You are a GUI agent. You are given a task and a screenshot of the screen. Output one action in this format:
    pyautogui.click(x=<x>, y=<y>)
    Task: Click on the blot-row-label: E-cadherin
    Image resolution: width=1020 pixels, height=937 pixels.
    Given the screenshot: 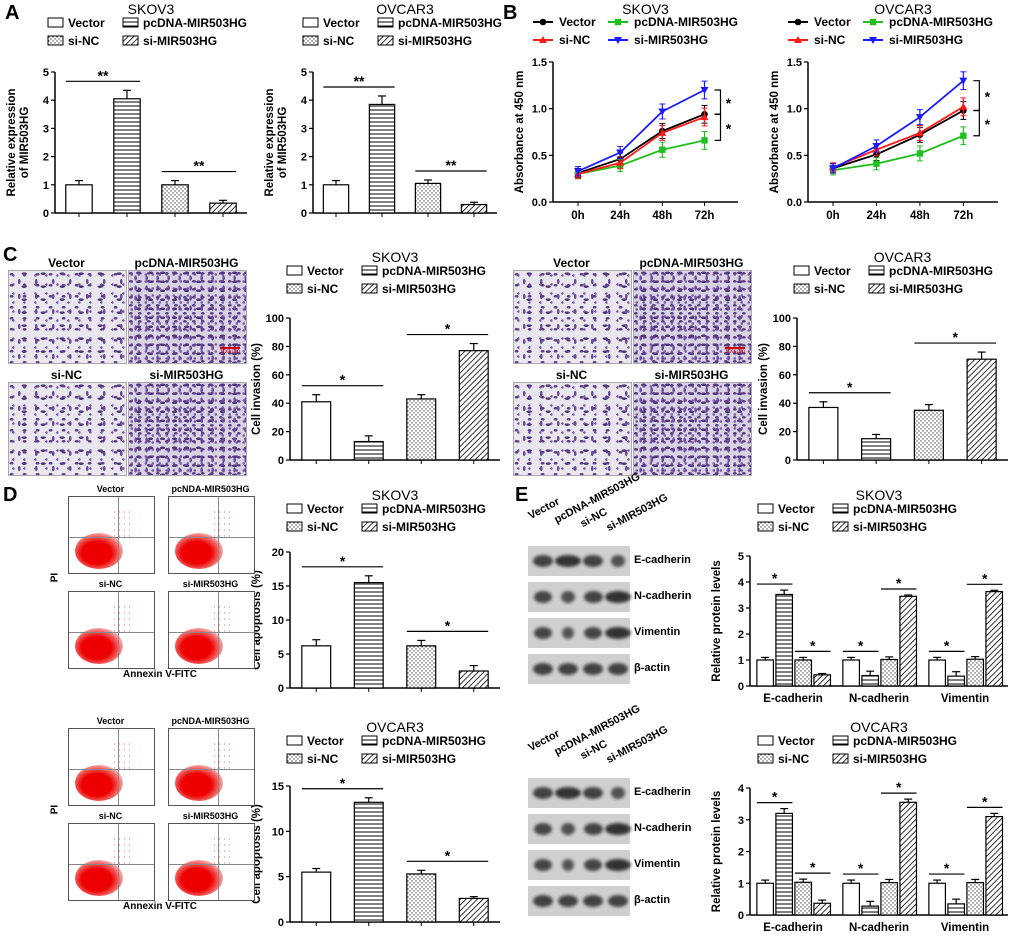 What is the action you would take?
    pyautogui.click(x=662, y=560)
    